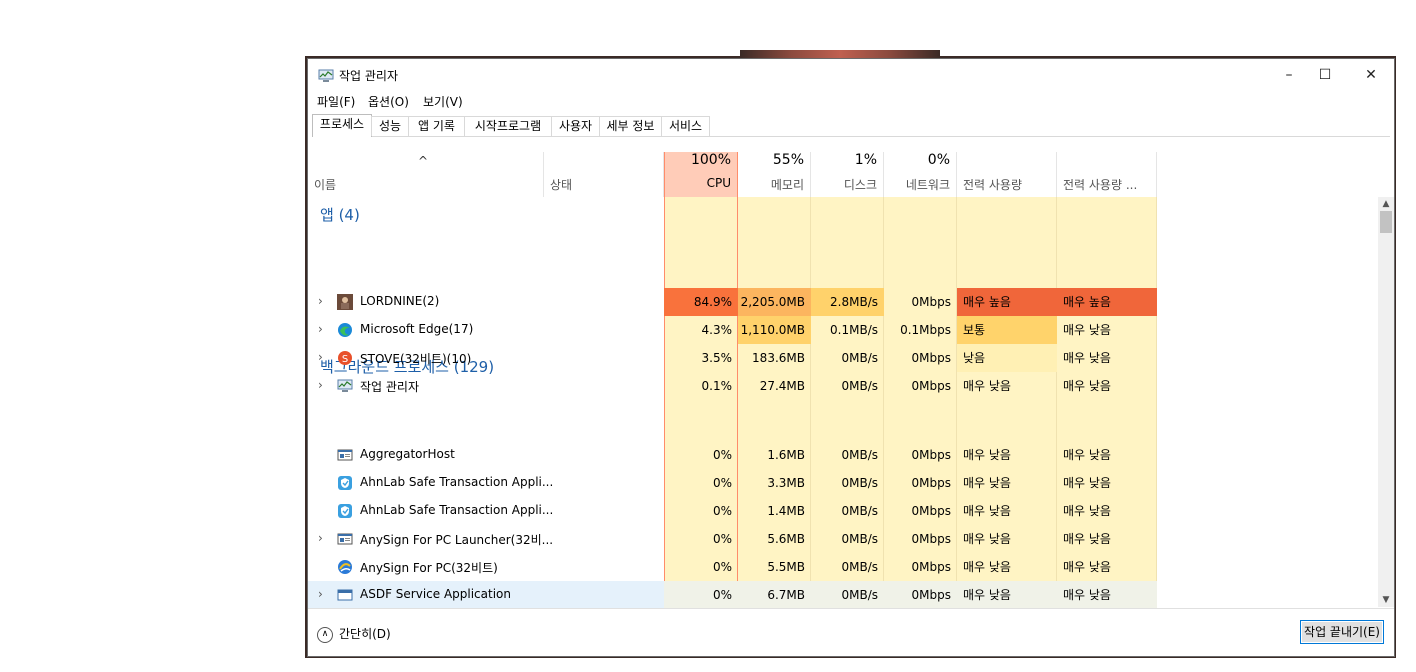  I want to click on column-header-network: 0% 네트워크, so click(920, 174).